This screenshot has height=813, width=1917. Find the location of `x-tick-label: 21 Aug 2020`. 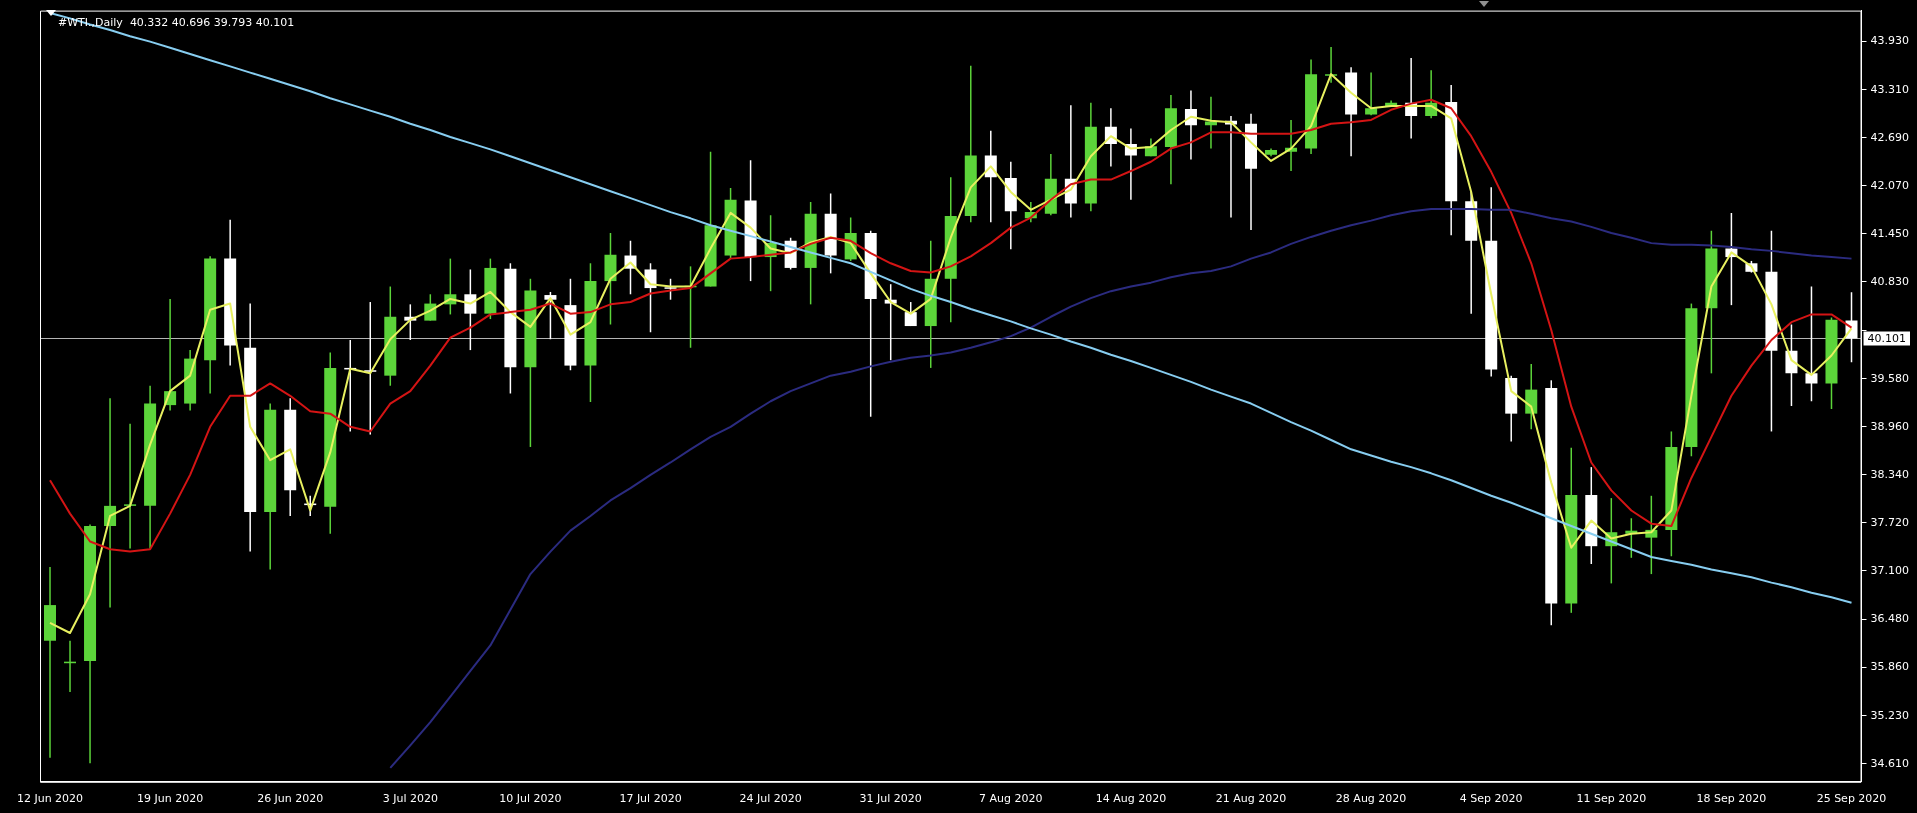

x-tick-label: 21 Aug 2020 is located at coordinates (1251, 799).